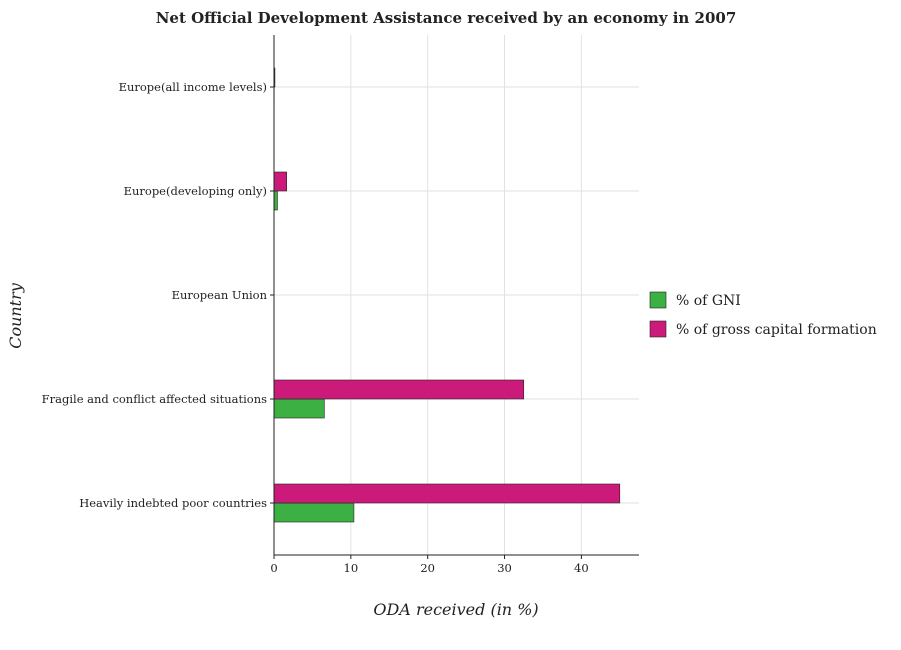 This screenshot has height=650, width=901. I want to click on x-tick-labels: 0 10 20 30 40, so click(429, 565).